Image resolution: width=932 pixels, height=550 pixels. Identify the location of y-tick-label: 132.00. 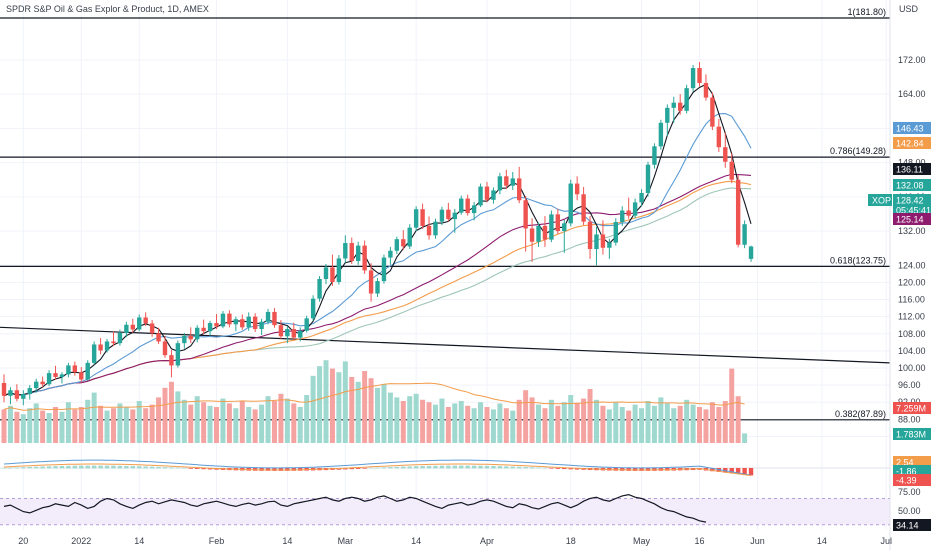
(912, 231).